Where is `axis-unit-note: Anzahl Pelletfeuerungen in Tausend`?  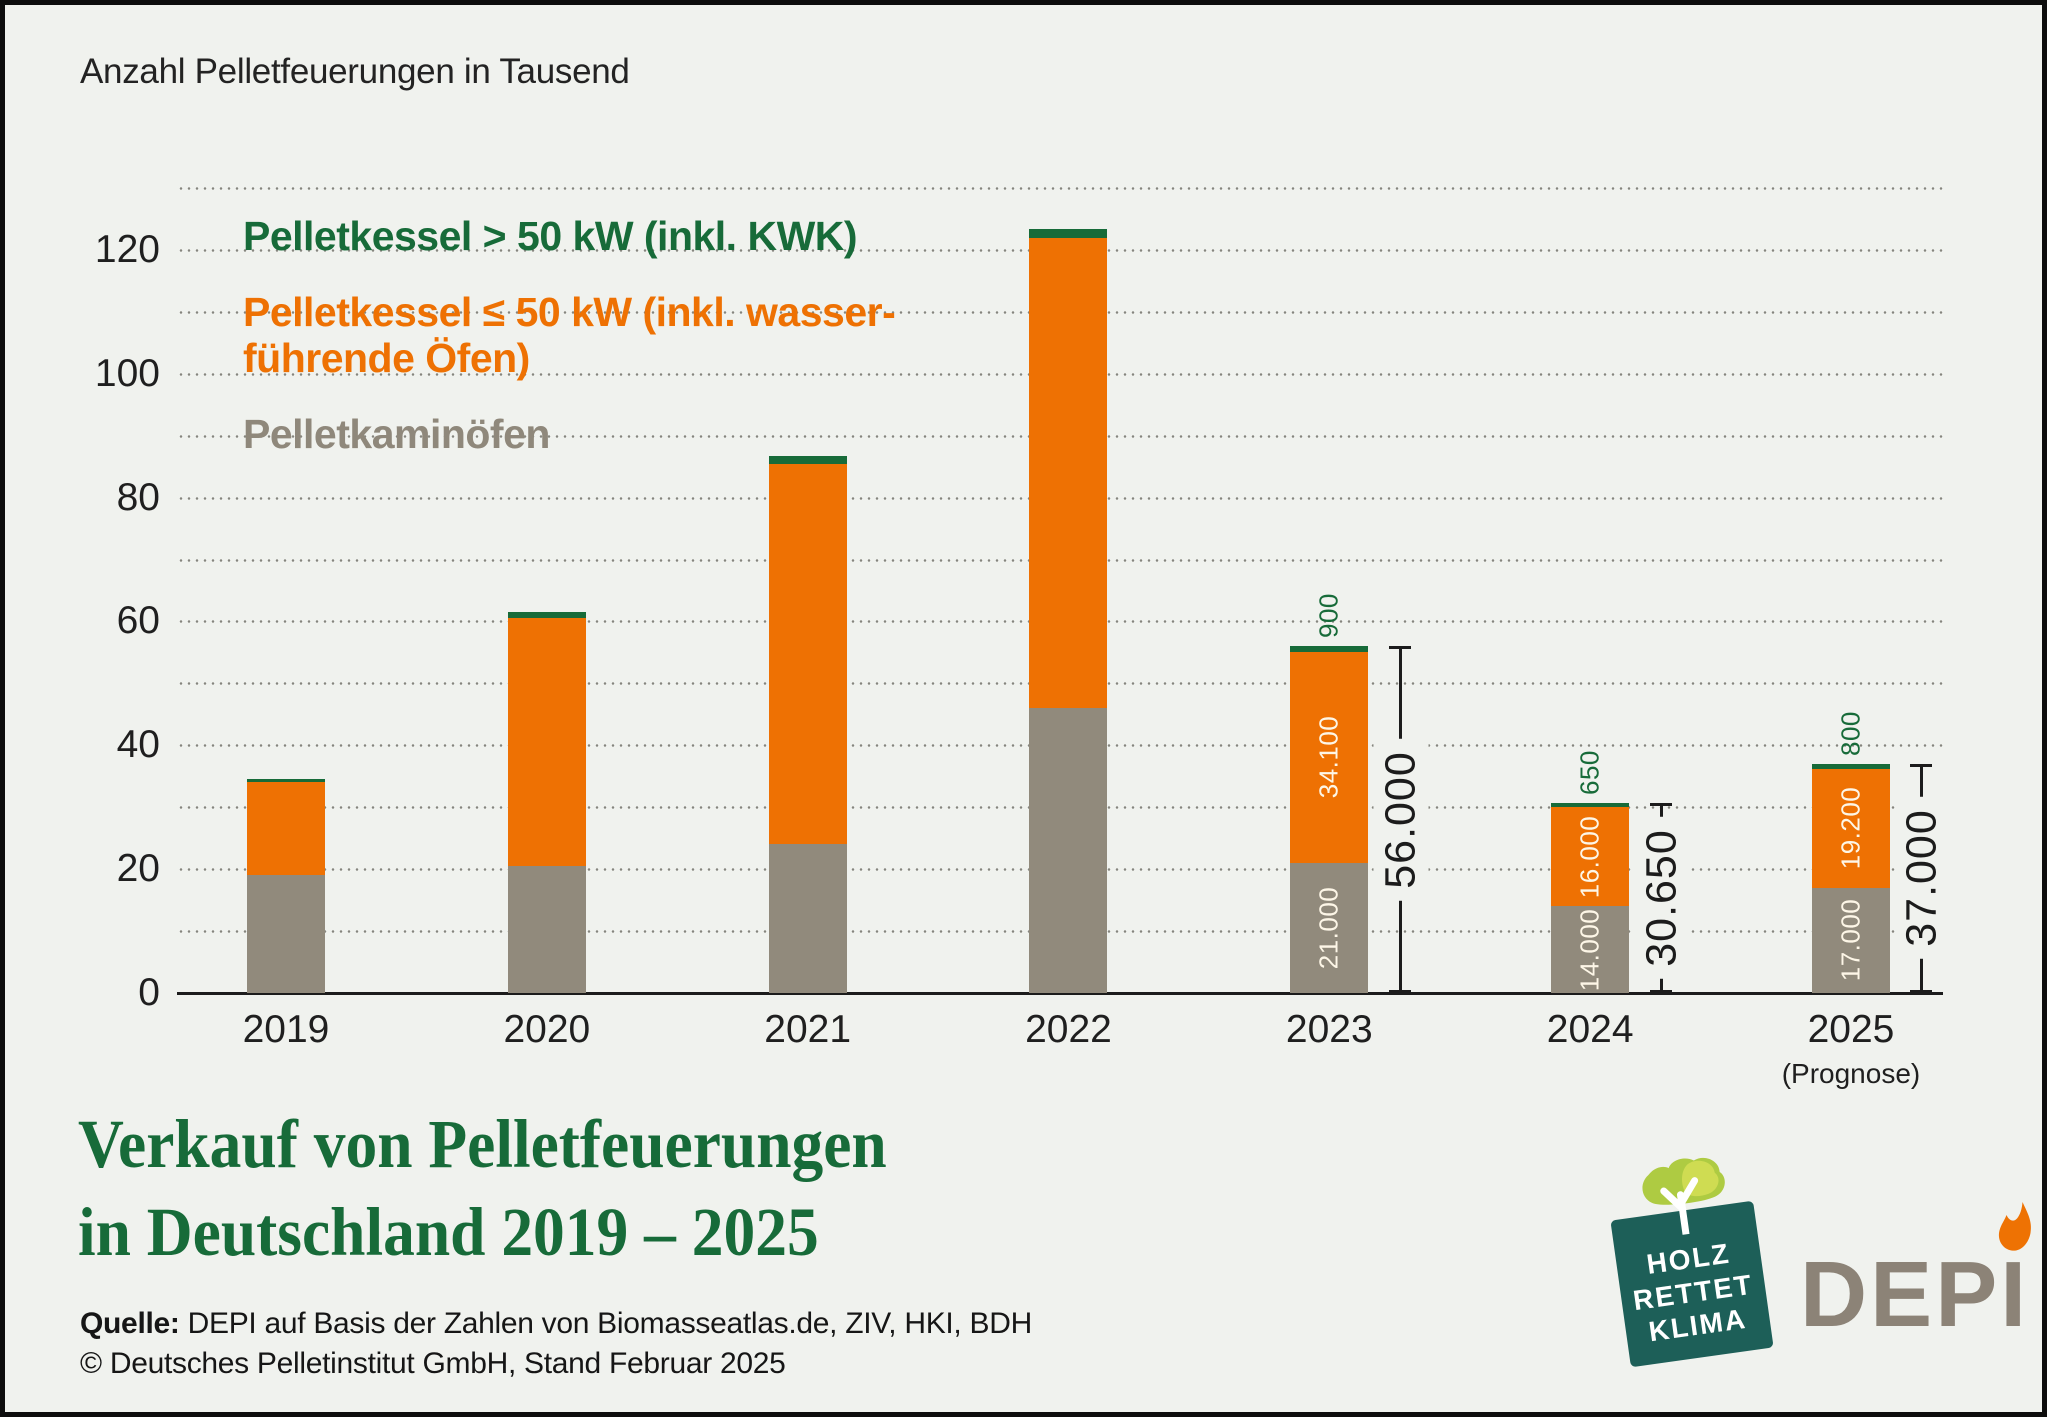 axis-unit-note: Anzahl Pelletfeuerungen in Tausend is located at coordinates (355, 71).